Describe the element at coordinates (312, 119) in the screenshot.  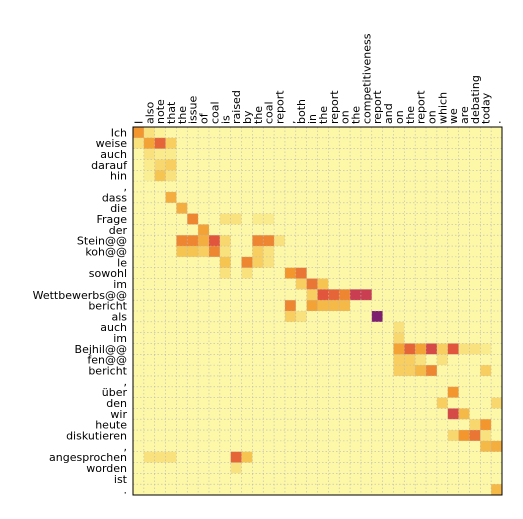
I see `x-tick-label: in` at that location.